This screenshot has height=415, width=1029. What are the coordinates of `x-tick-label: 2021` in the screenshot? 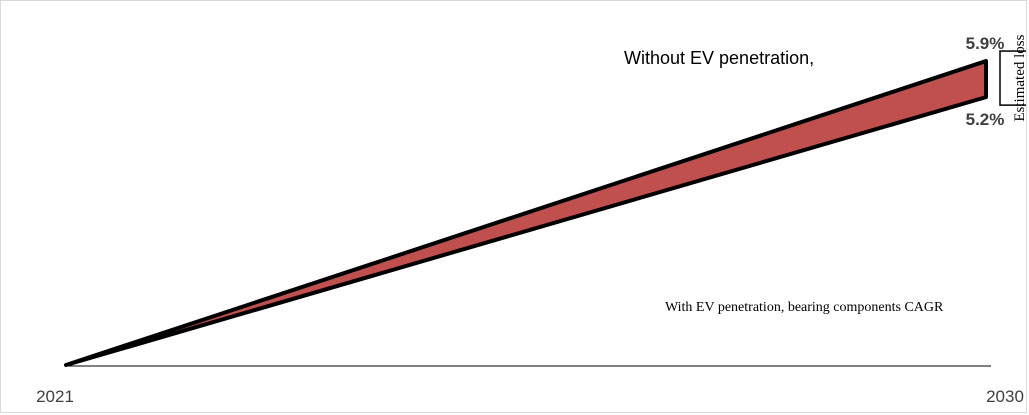 It's located at (55, 396).